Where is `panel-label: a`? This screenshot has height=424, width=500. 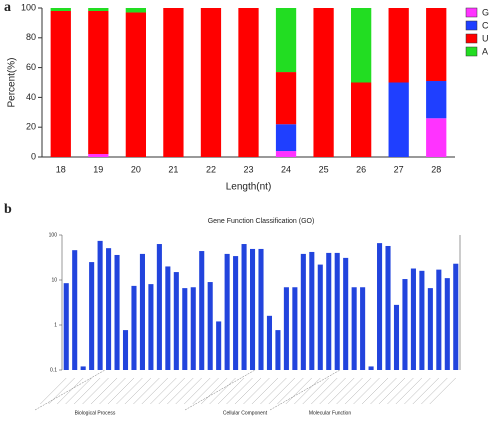 panel-label: a is located at coordinates (7, 7).